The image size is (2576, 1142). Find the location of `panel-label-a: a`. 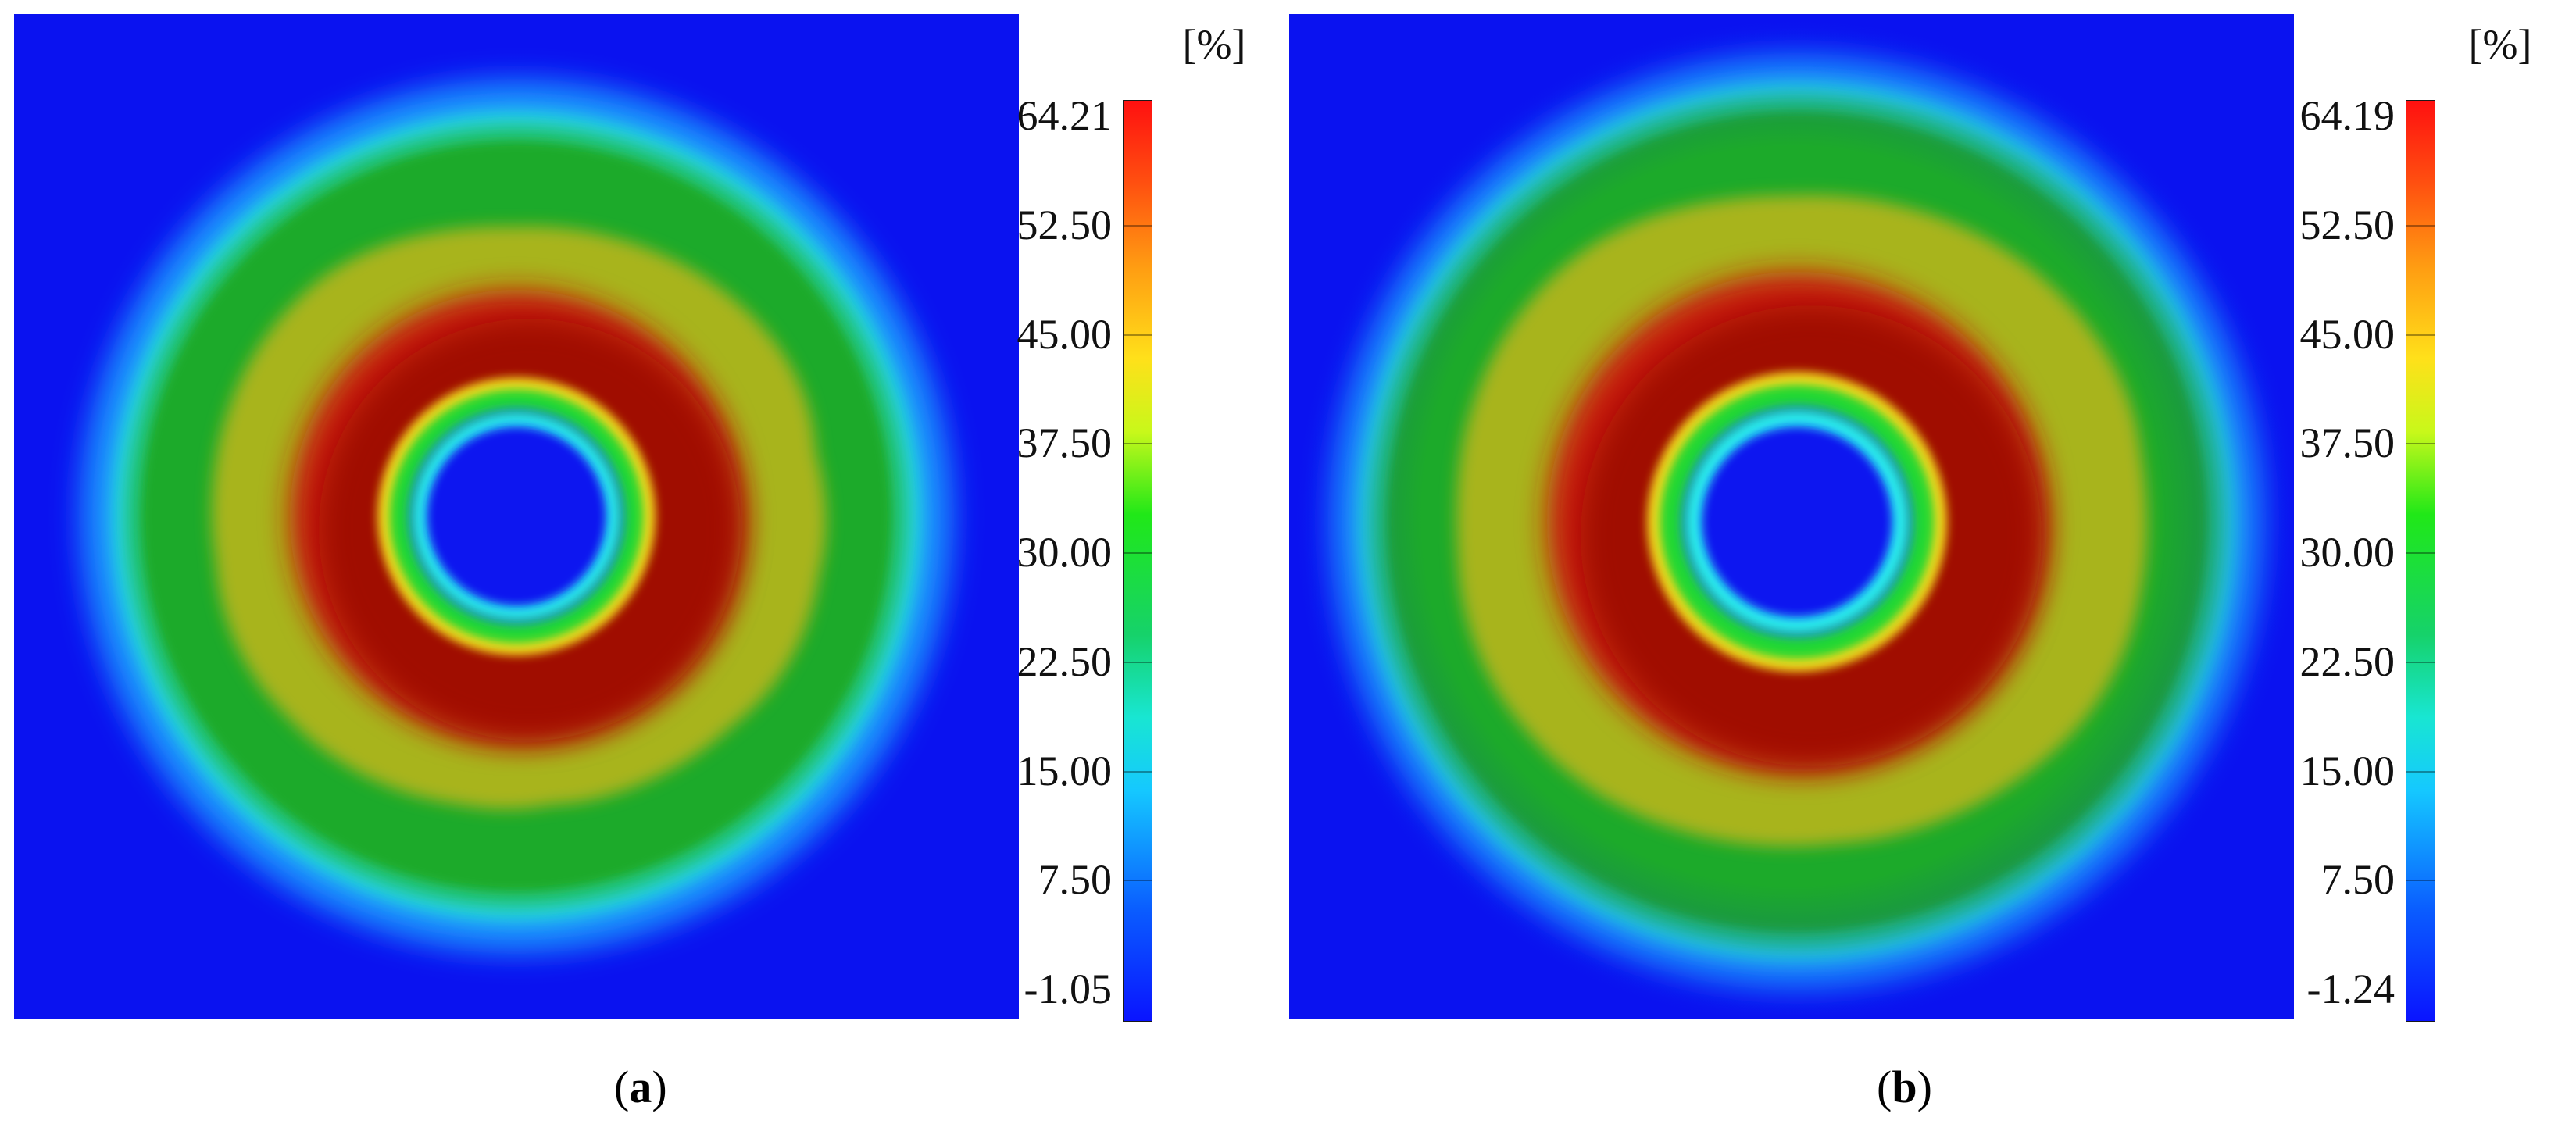

panel-label-a: a is located at coordinates (640, 1087).